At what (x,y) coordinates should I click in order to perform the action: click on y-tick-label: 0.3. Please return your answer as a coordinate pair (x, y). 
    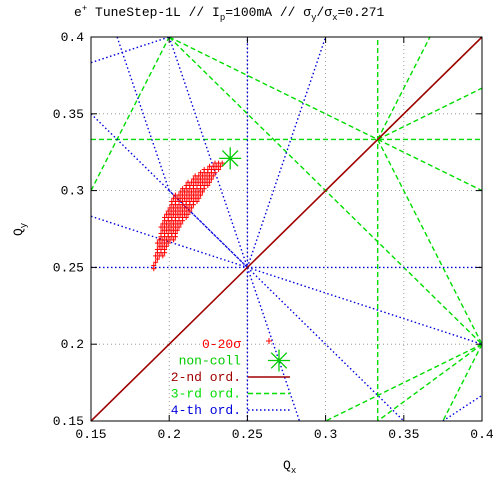
    Looking at the image, I should click on (72, 191).